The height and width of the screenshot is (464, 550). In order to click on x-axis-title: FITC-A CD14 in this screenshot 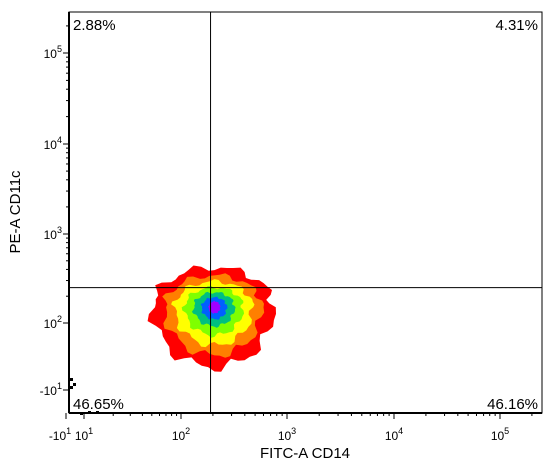, I will do `click(305, 453)`.